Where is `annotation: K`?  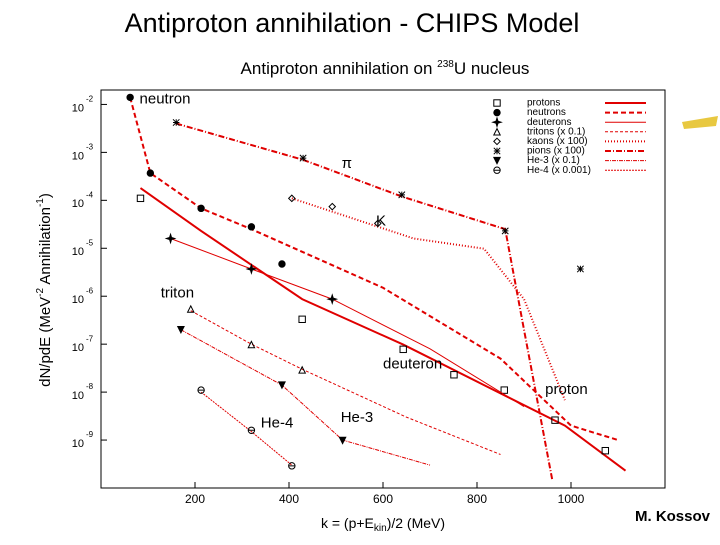
annotation: K is located at coordinates (381, 221).